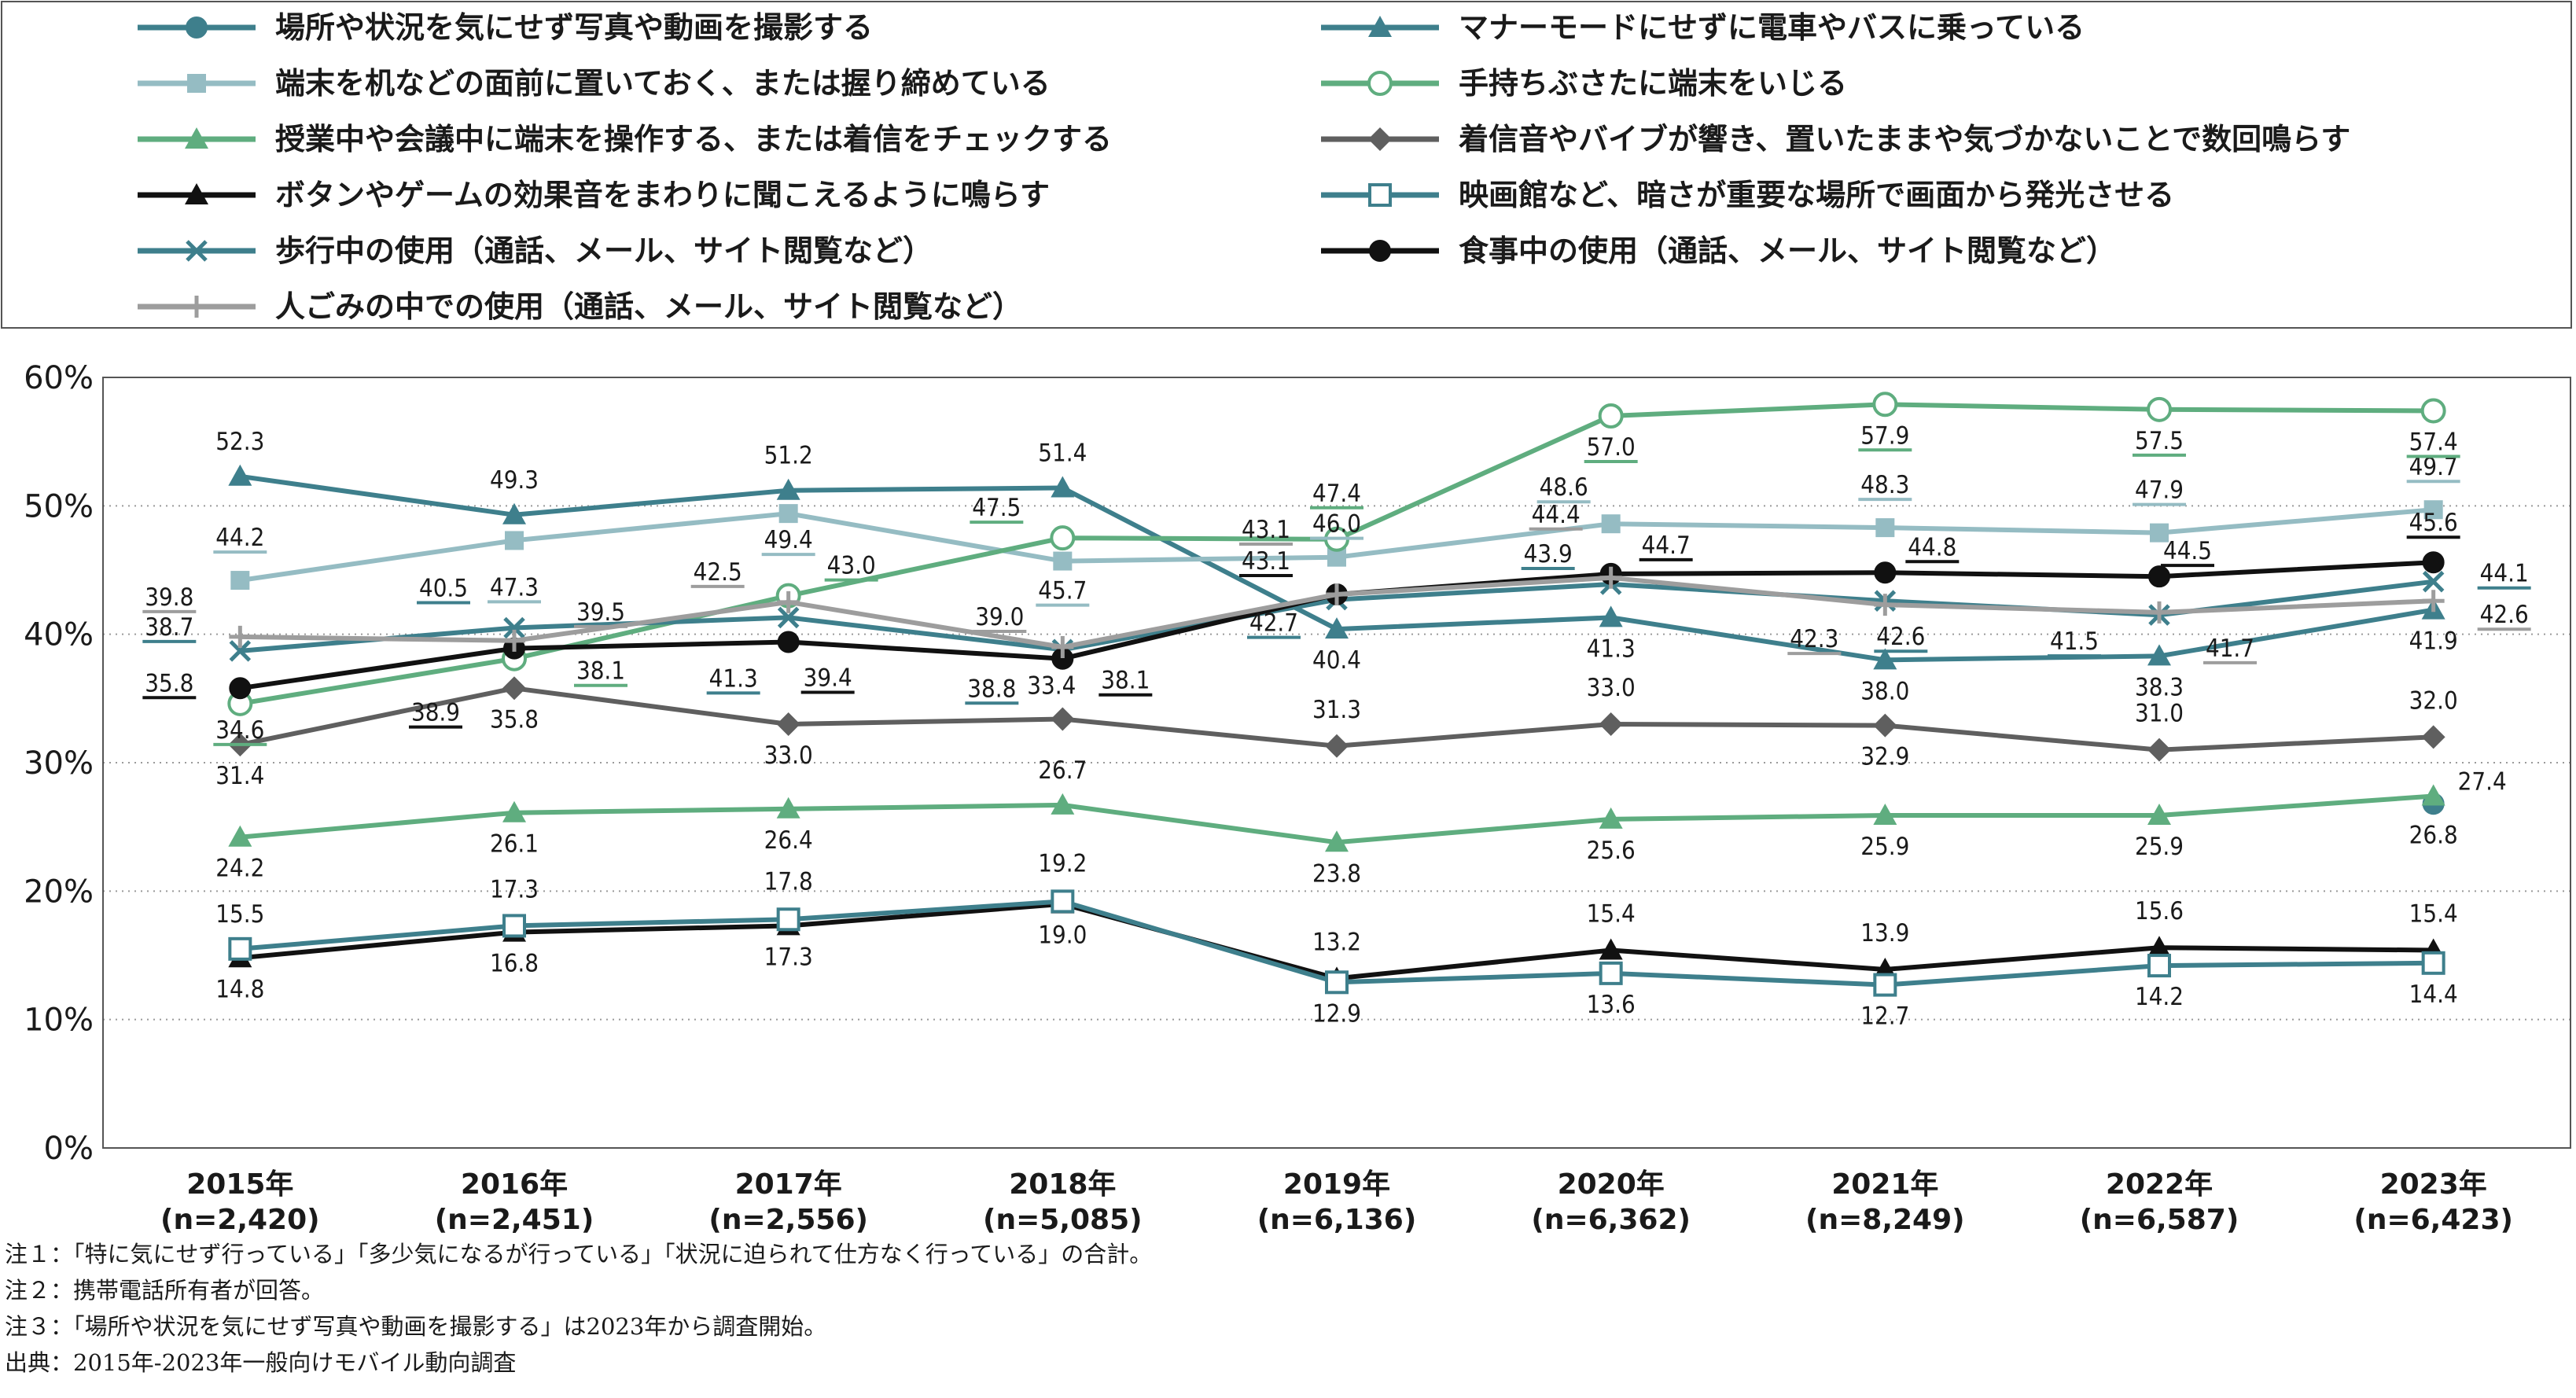  I want to click on data-label: 43.1, so click(1266, 561).